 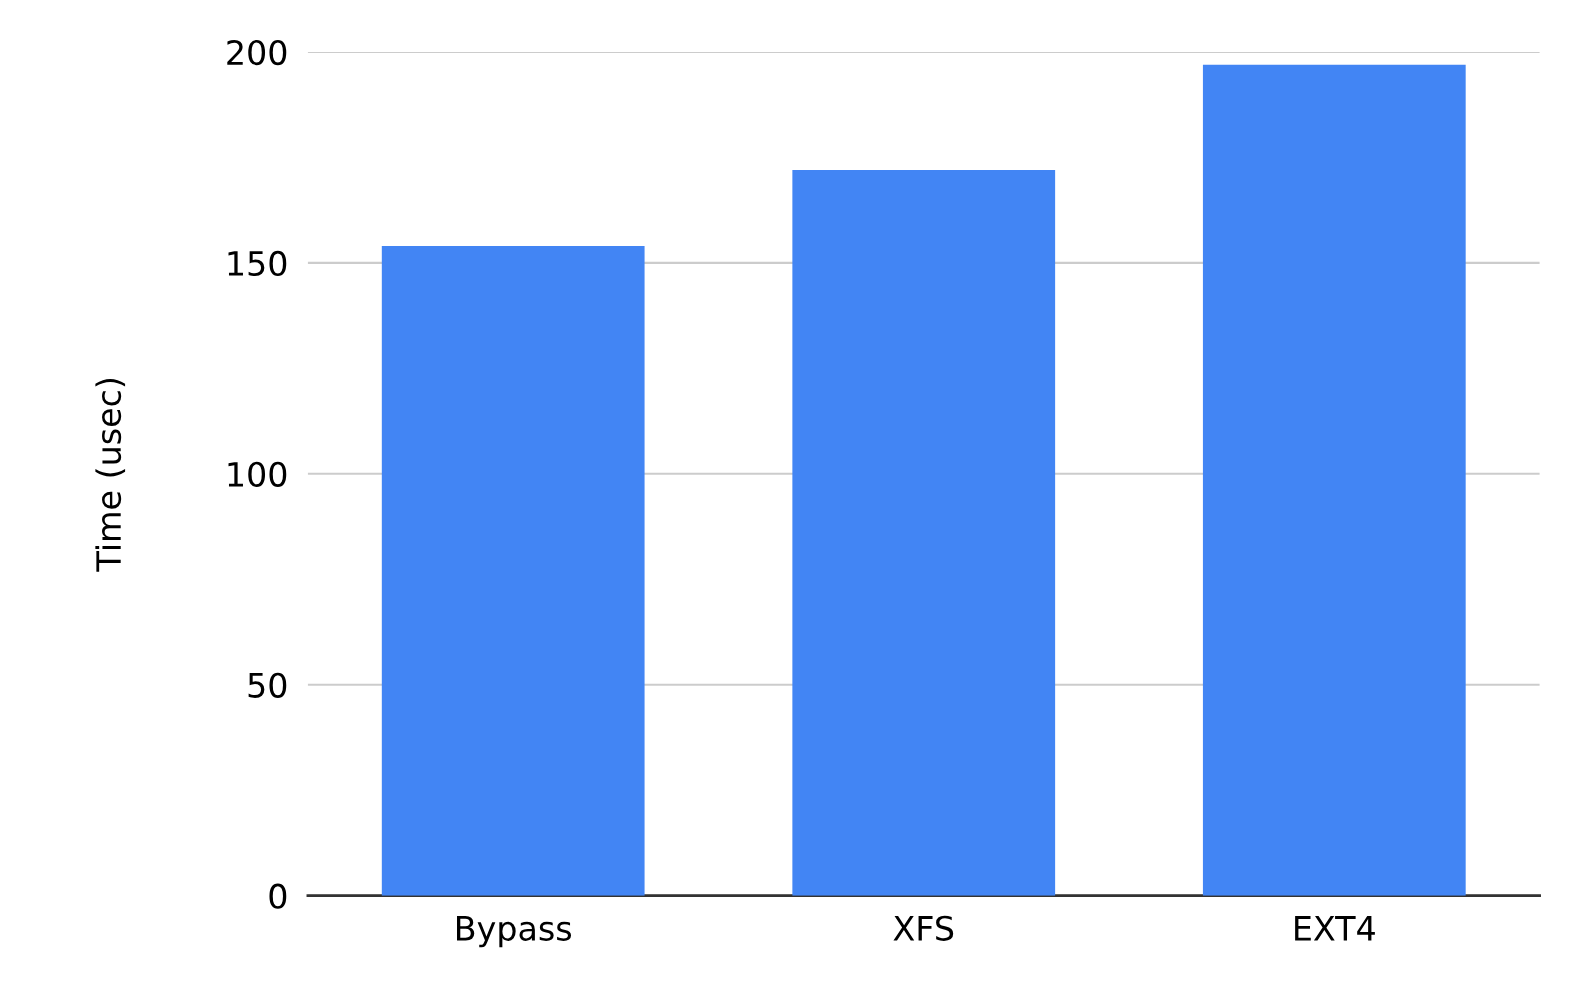 What do you see at coordinates (257, 263) in the screenshot?
I see `y-tick-label: 150` at bounding box center [257, 263].